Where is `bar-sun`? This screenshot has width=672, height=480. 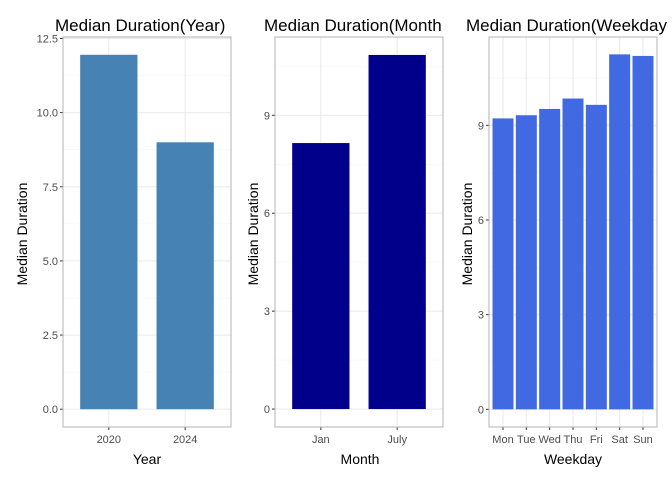 bar-sun is located at coordinates (643, 232).